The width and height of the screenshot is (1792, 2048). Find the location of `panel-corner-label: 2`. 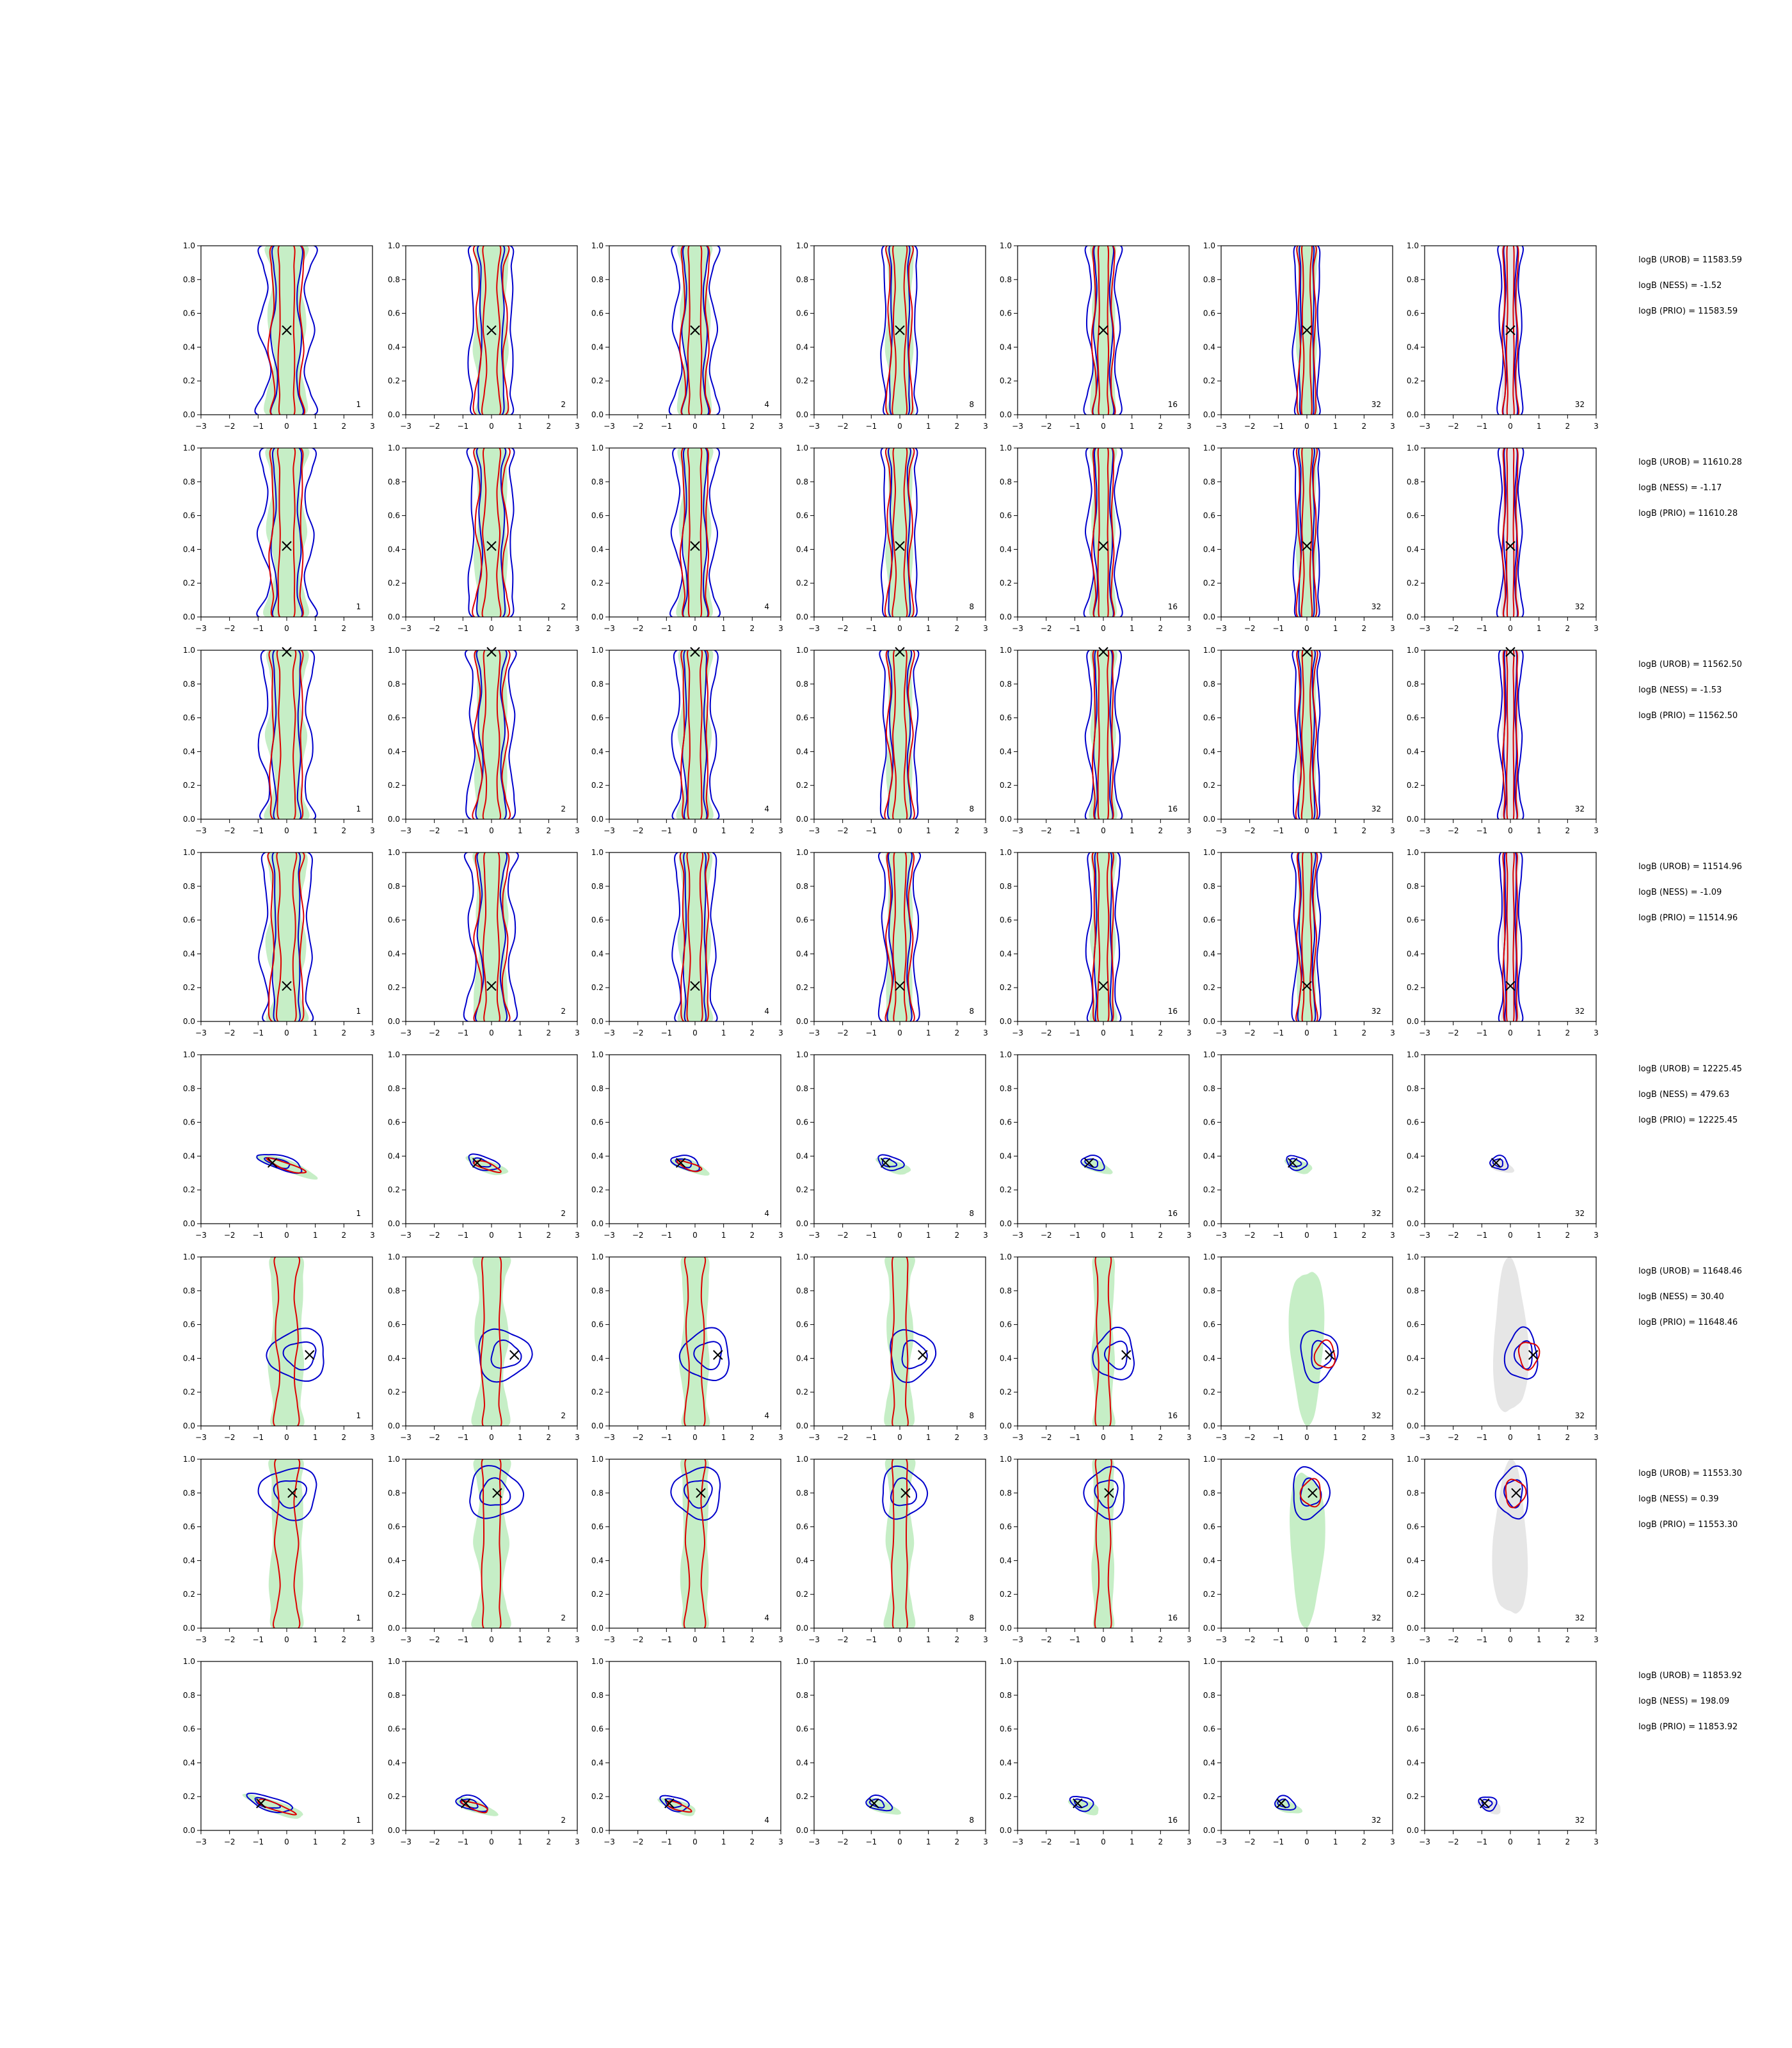

panel-corner-label: 2 is located at coordinates (563, 1011).